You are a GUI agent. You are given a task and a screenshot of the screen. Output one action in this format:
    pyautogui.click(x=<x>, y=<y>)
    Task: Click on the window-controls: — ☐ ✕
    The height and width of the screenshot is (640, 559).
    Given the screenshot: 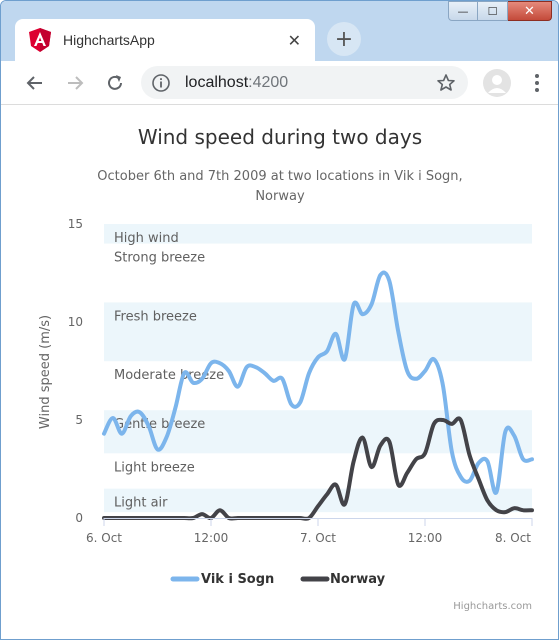 What is the action you would take?
    pyautogui.click(x=500, y=12)
    